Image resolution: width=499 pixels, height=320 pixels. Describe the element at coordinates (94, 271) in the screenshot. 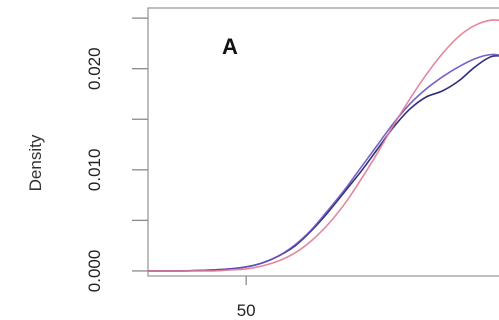

I see `y-tick-label: 0.000` at that location.